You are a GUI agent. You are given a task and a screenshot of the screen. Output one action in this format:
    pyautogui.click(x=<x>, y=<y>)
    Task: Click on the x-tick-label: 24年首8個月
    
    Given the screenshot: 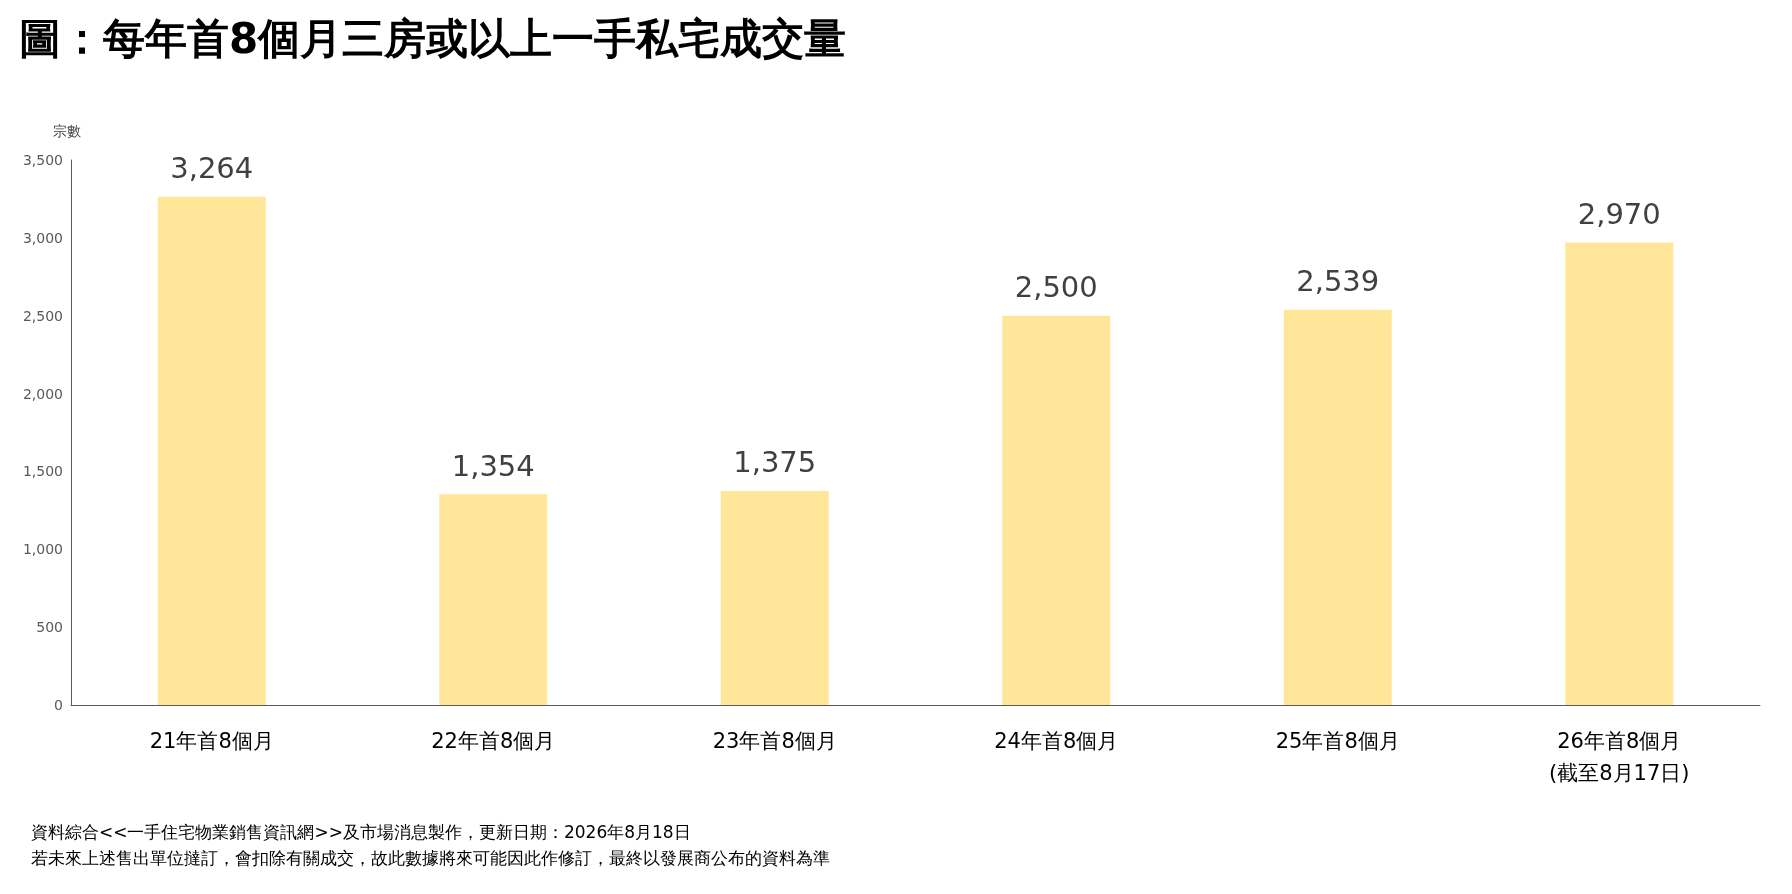 What is the action you would take?
    pyautogui.click(x=1056, y=741)
    